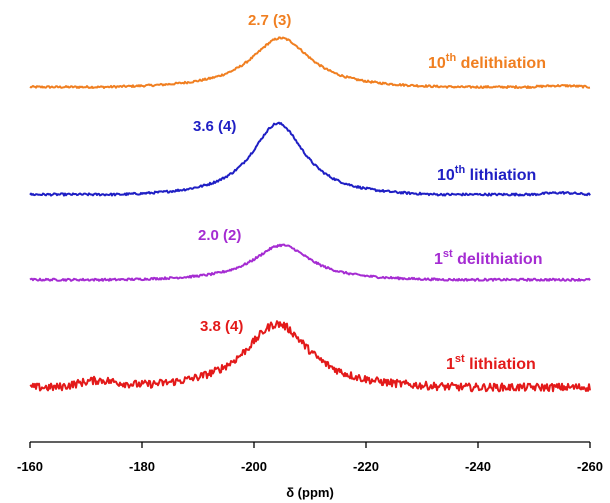 This screenshot has height=503, width=610. I want to click on x-tick-label: -200, so click(254, 466).